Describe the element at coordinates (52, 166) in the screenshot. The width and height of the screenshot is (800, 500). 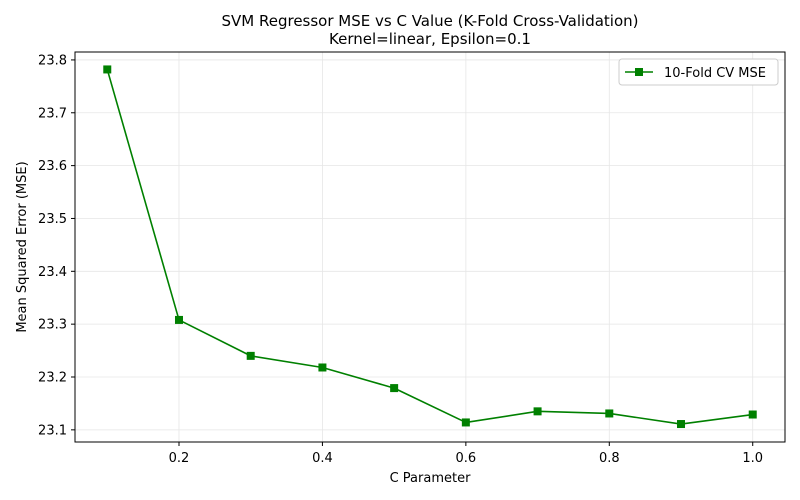
I see `y-tick-label: 23.6` at that location.